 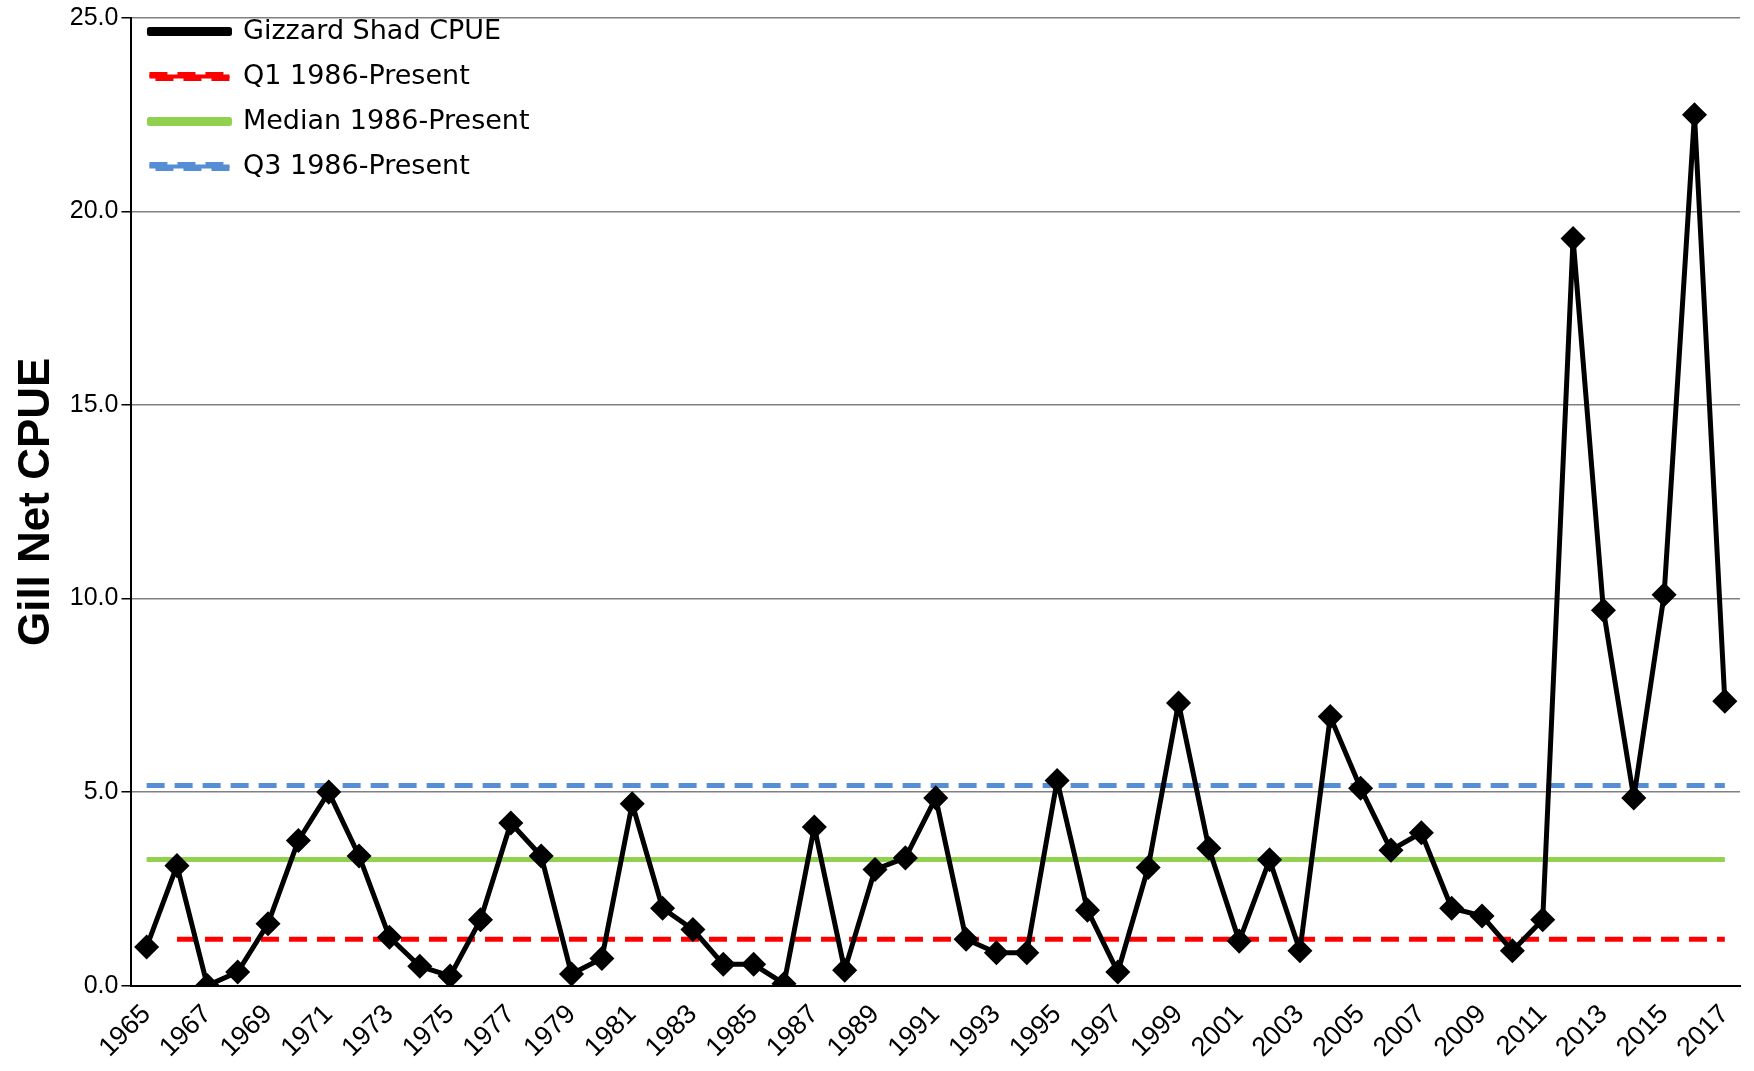 What do you see at coordinates (94, 209) in the screenshot?
I see `y-tick-label: 20.0` at bounding box center [94, 209].